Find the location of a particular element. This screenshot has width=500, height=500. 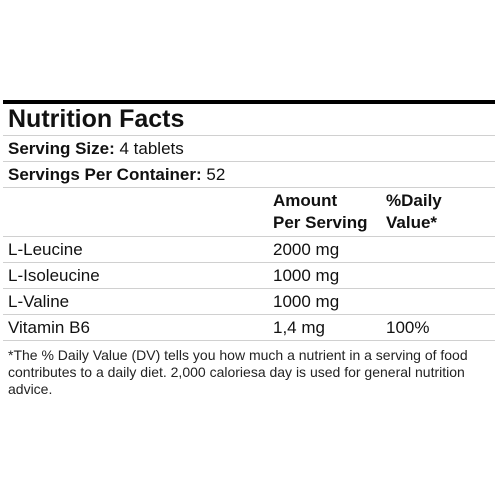

serving-size-value: 4 tablets is located at coordinates (151, 148).